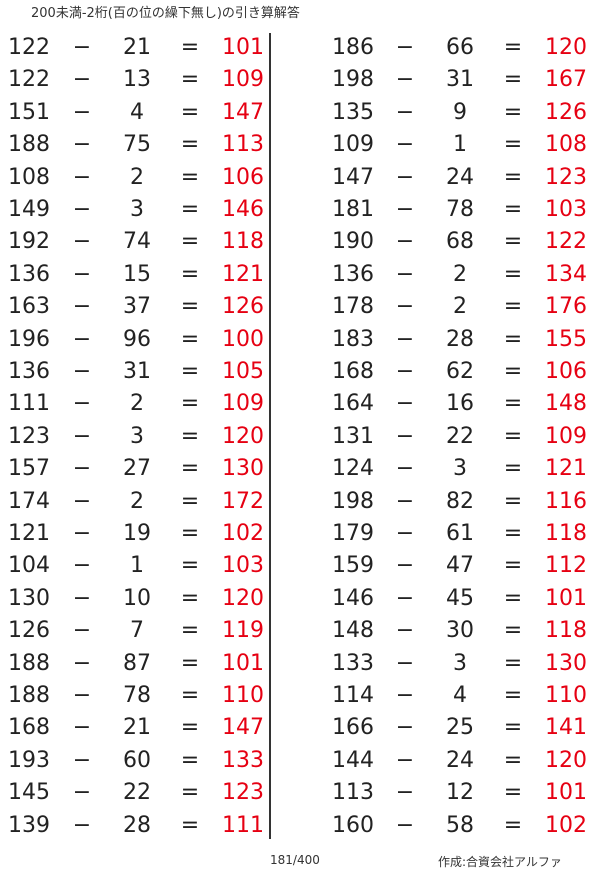  Describe the element at coordinates (353, 760) in the screenshot. I see `minuend: 144` at that location.